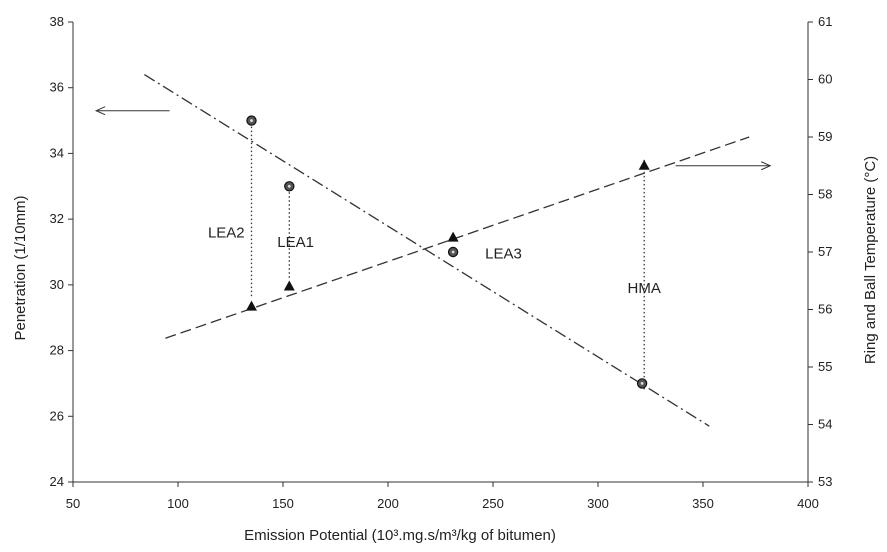  Describe the element at coordinates (493, 503) in the screenshot. I see `x-tick-label: 250` at that location.